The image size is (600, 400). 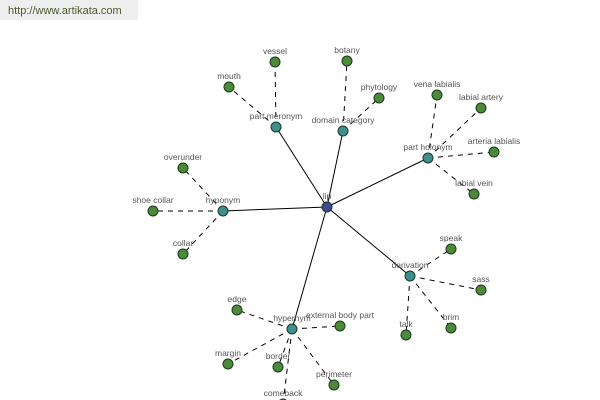 What do you see at coordinates (481, 97) in the screenshot?
I see `word-node-label: labial artery` at bounding box center [481, 97].